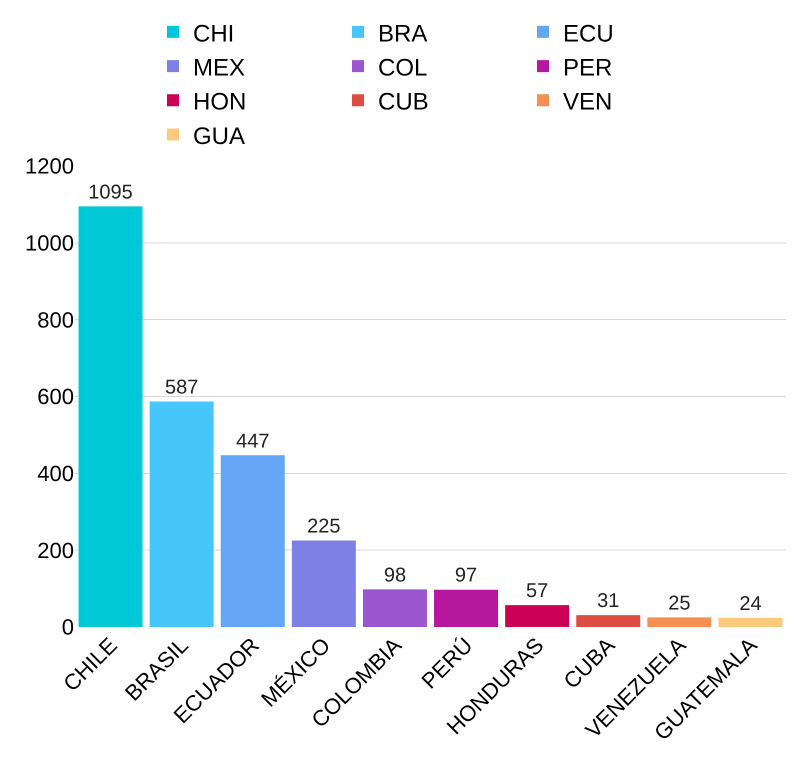  What do you see at coordinates (587, 102) in the screenshot?
I see `legend-label: VEN` at bounding box center [587, 102].